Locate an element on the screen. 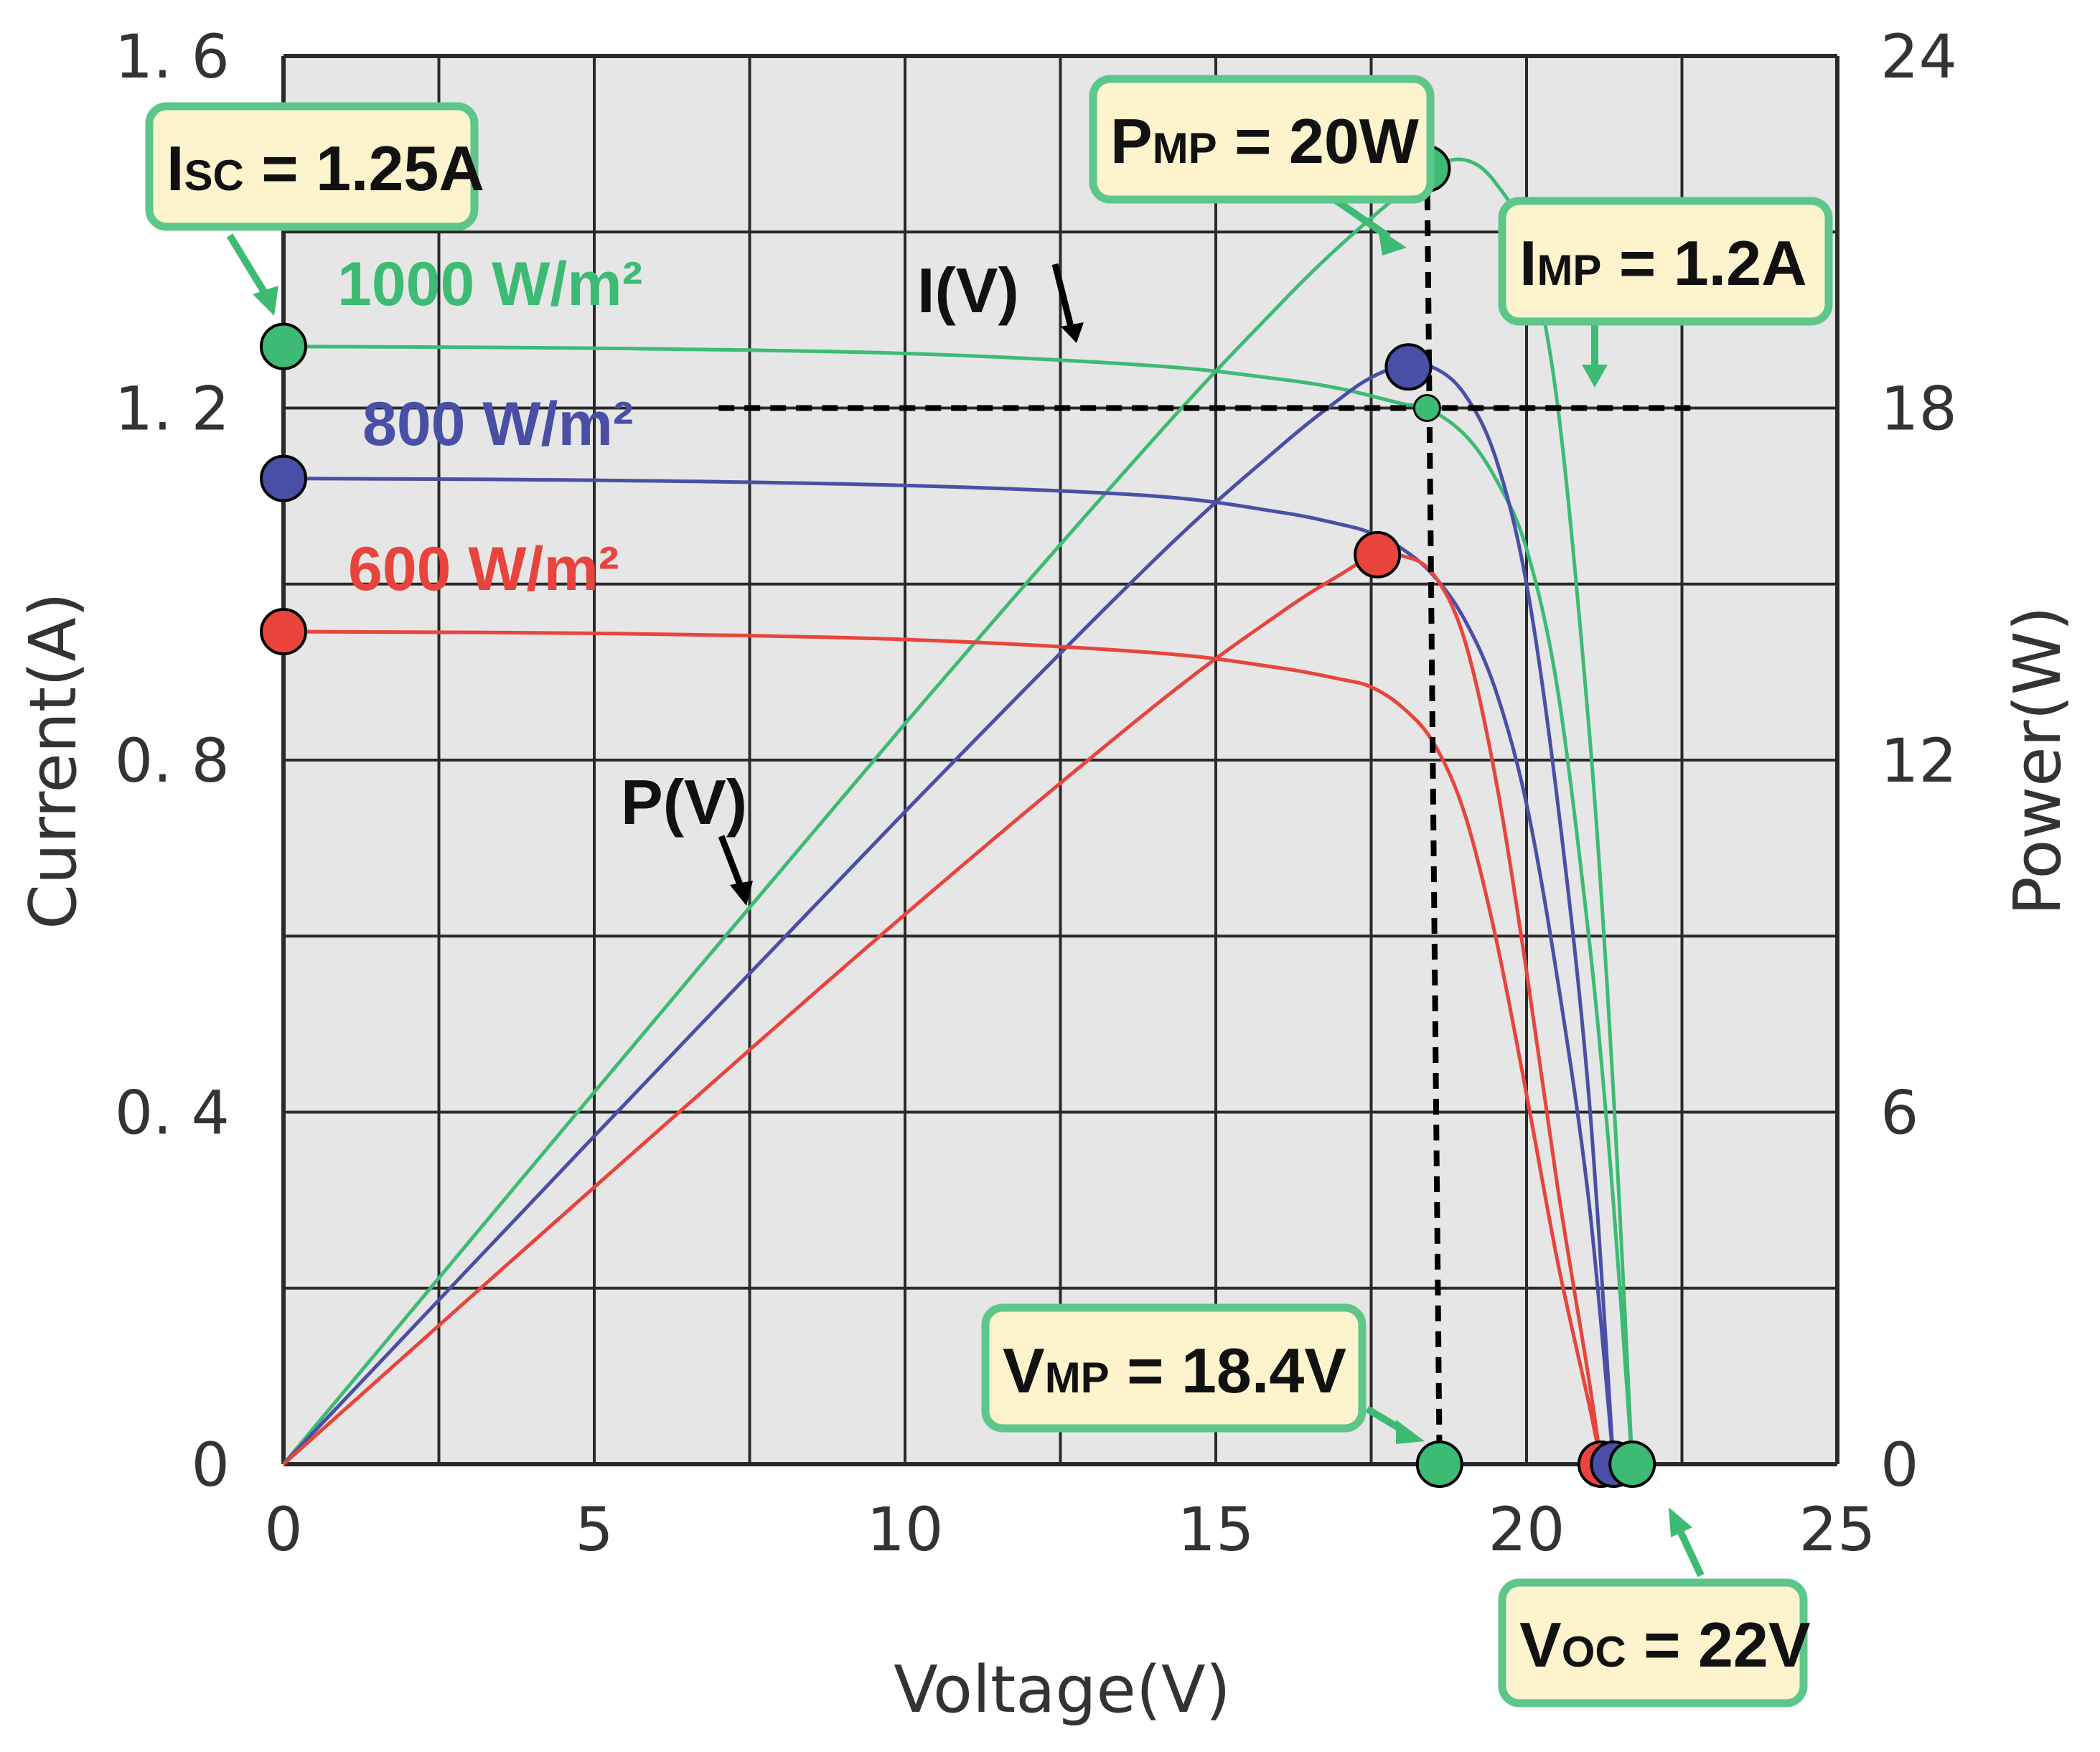  pv-curve-label: P(V) is located at coordinates (684, 802).